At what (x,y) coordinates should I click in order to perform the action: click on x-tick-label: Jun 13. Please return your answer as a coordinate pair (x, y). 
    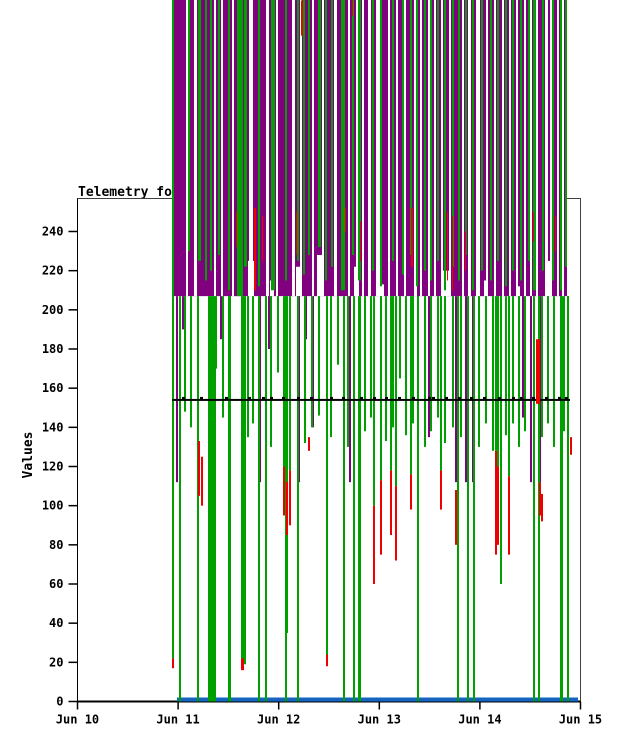
    Looking at the image, I should click on (379, 720).